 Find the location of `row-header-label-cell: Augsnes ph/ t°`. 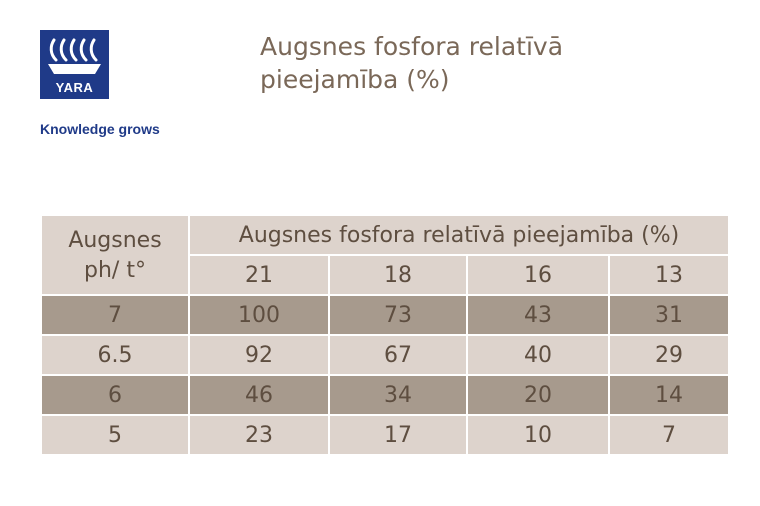

row-header-label-cell: Augsnes ph/ t° is located at coordinates (115, 255).